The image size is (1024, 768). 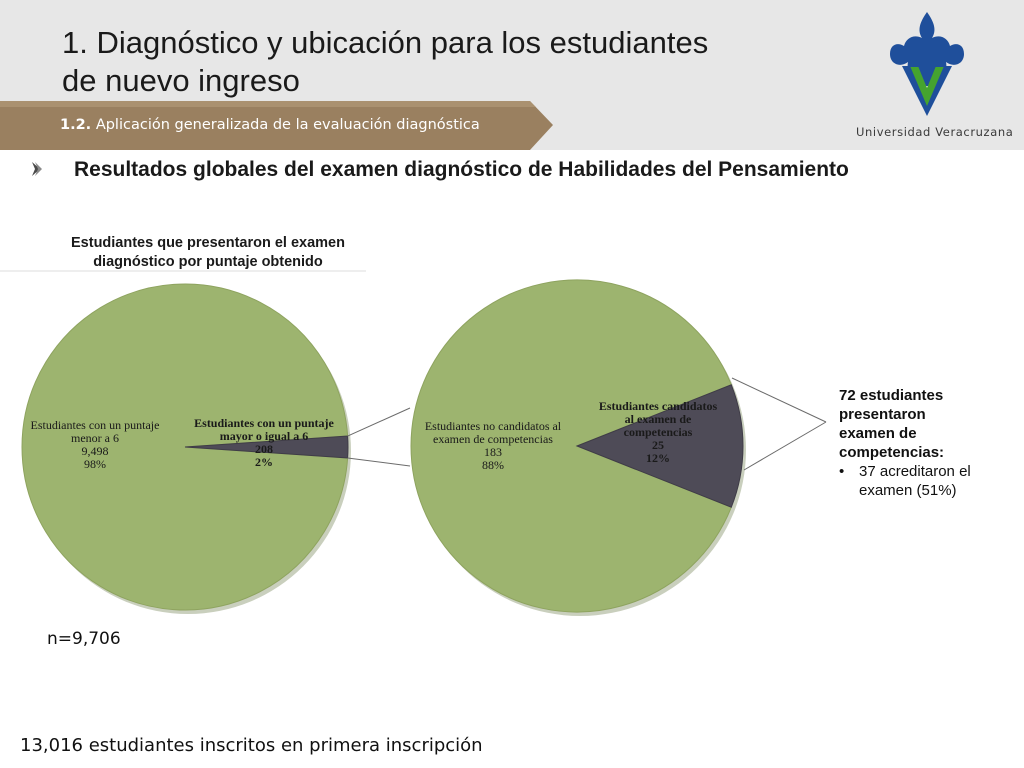 I want to click on note-bullet-line2: examen (51%), so click(x=908, y=490).